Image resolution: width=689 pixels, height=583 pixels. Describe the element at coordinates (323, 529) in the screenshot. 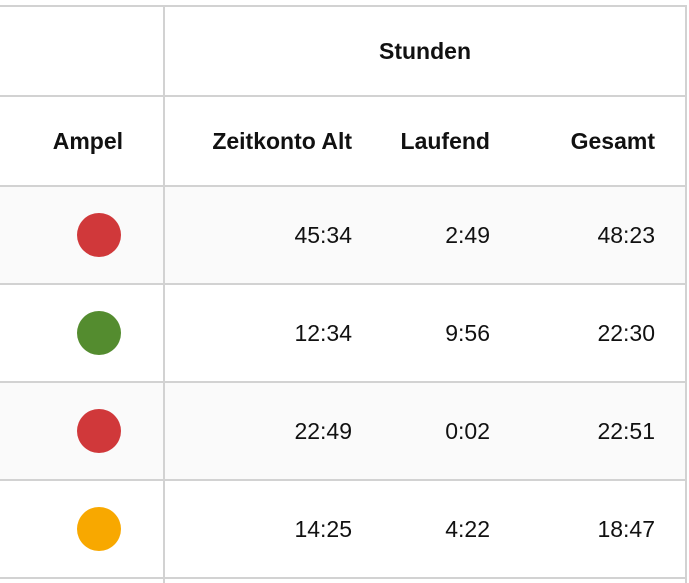

I see `cell-value: 14:25` at that location.